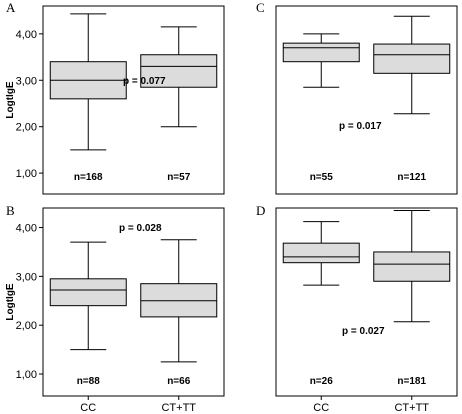  I want to click on panel-label: D, so click(260, 210).